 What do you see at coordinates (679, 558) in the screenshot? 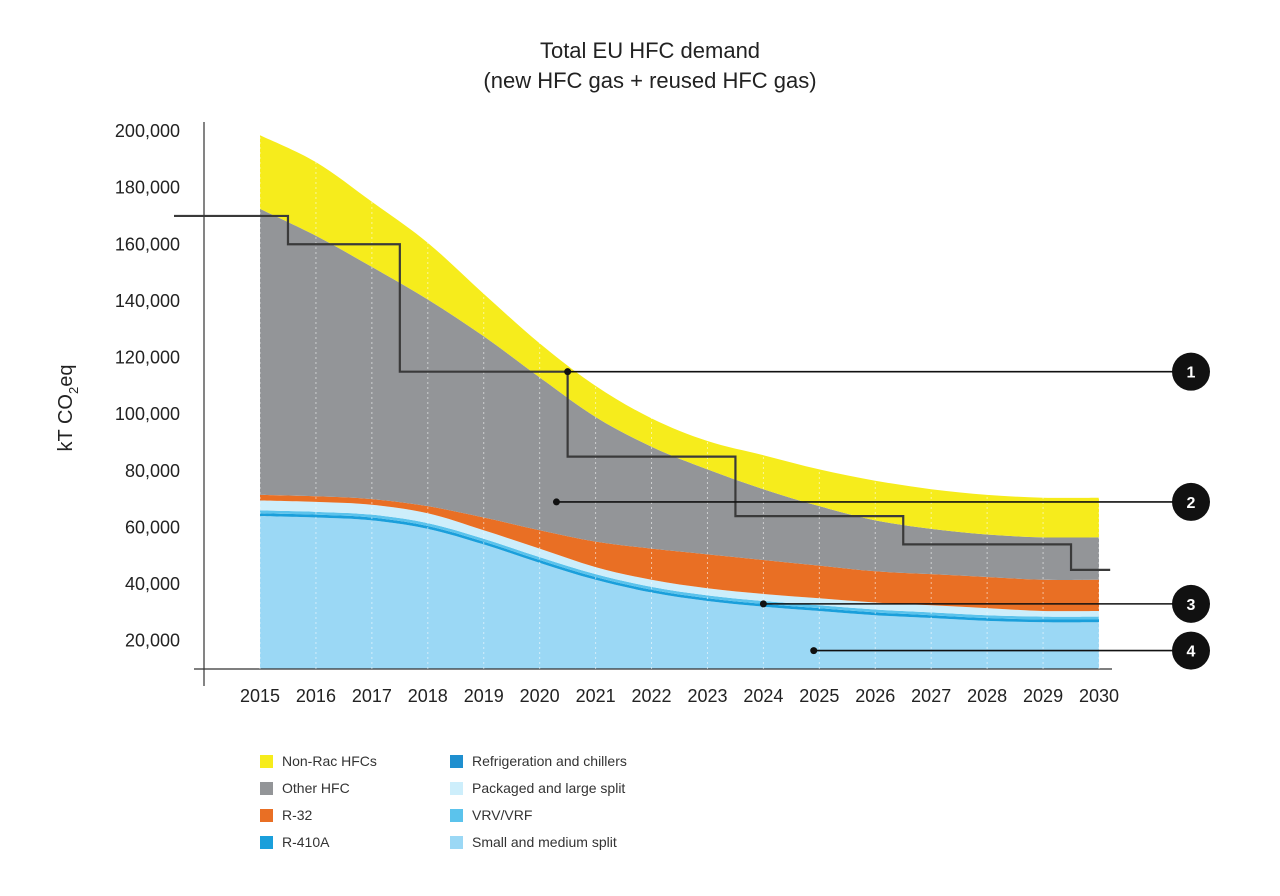
I see `area-packaged-and-large-split` at bounding box center [679, 558].